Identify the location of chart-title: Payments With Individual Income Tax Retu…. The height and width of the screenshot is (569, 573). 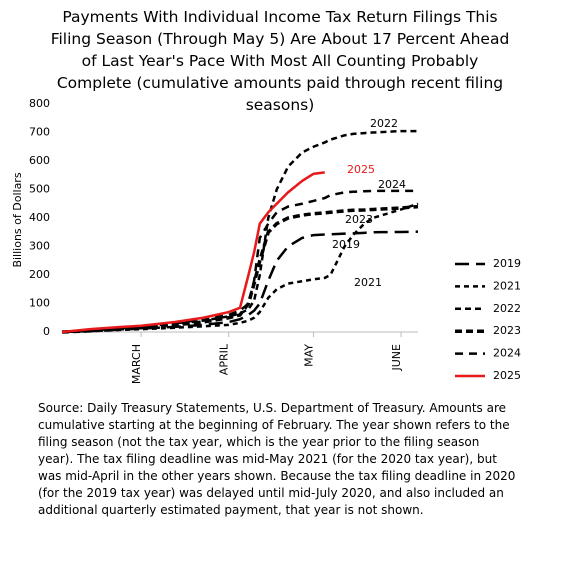
(280, 61).